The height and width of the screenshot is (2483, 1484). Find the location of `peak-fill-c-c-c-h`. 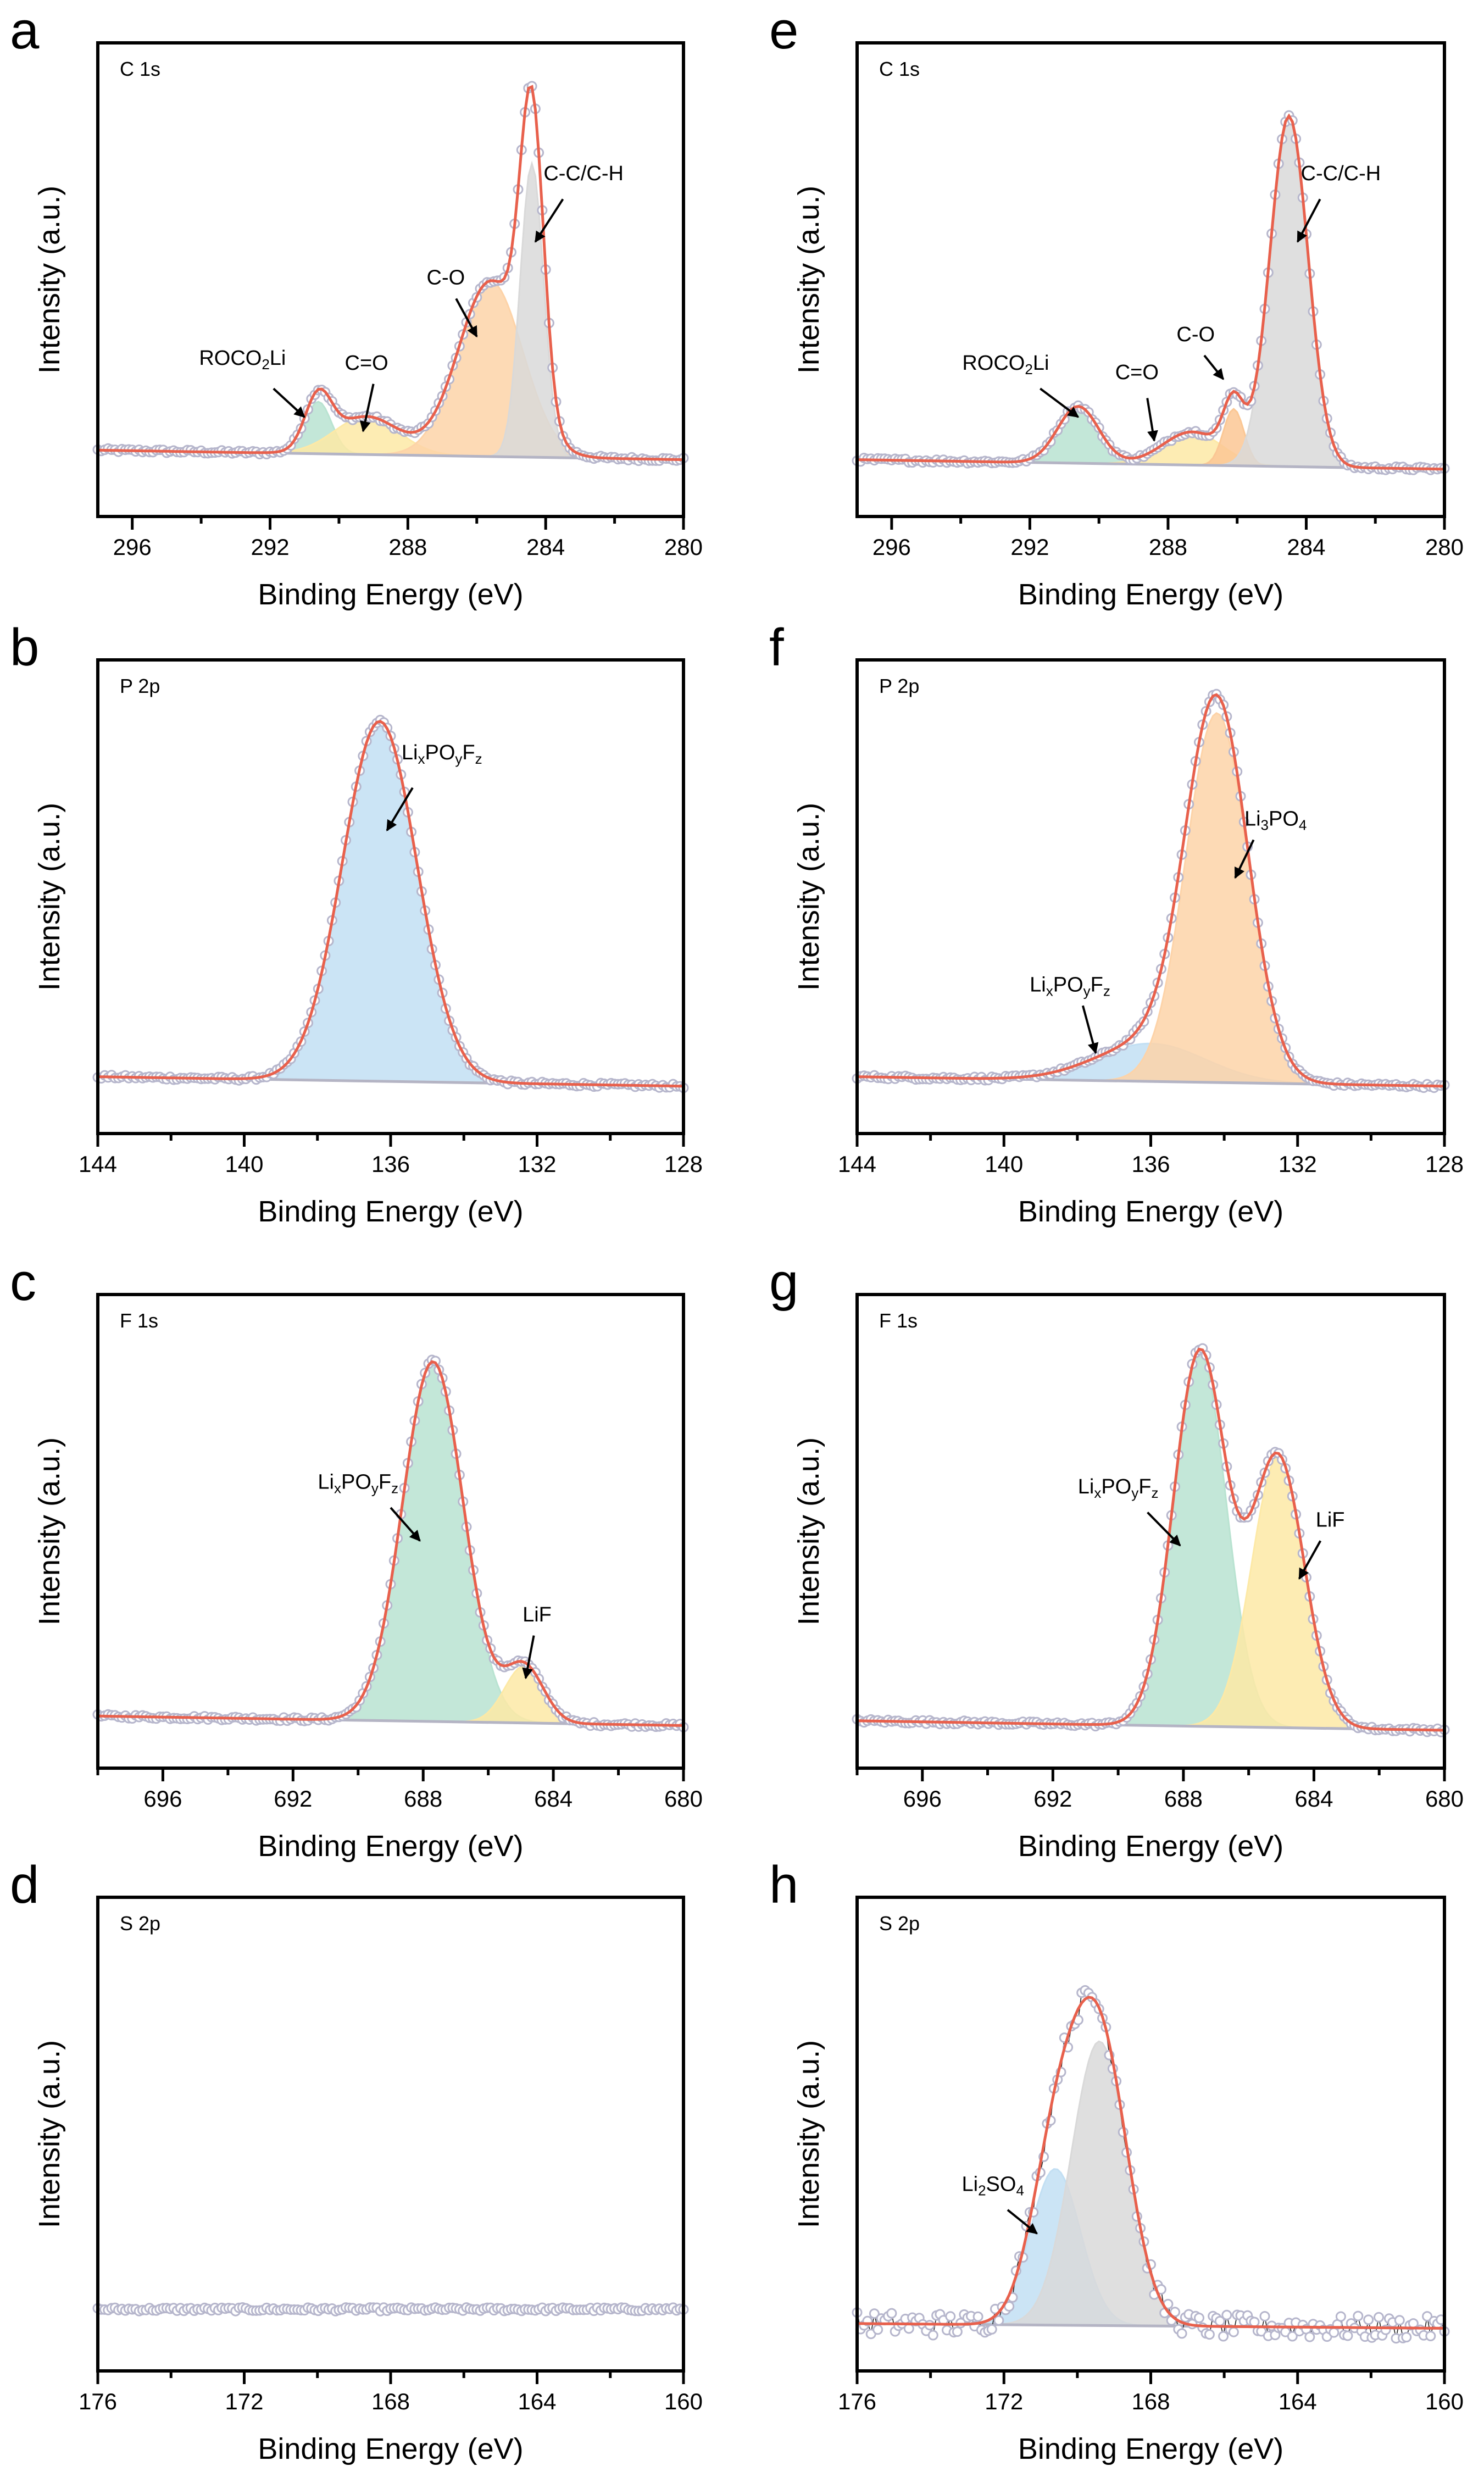

peak-fill-c-c-c-h is located at coordinates (390, 310).